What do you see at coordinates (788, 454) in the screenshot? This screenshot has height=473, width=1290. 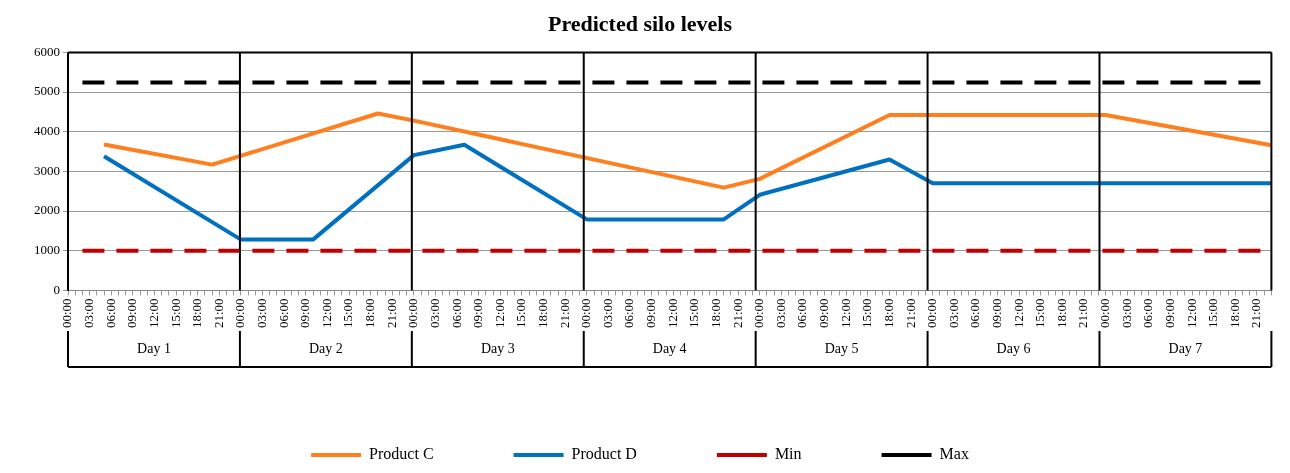 I see `legend-label: Min` at bounding box center [788, 454].